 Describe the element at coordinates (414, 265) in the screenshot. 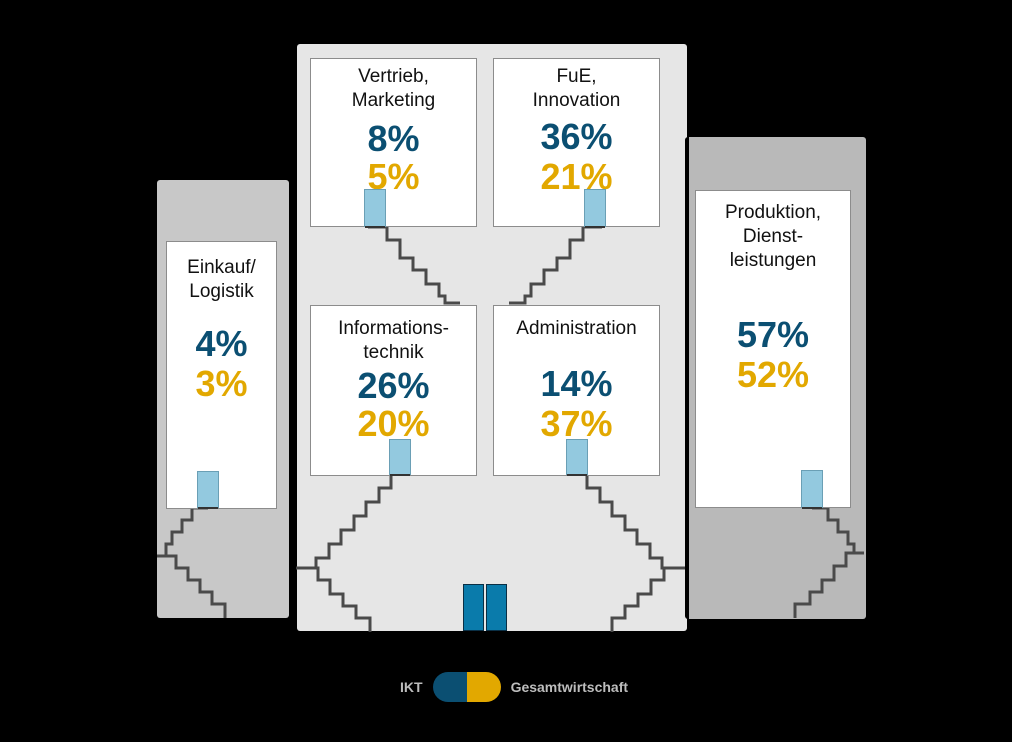

I see `stair-vertrieb` at that location.